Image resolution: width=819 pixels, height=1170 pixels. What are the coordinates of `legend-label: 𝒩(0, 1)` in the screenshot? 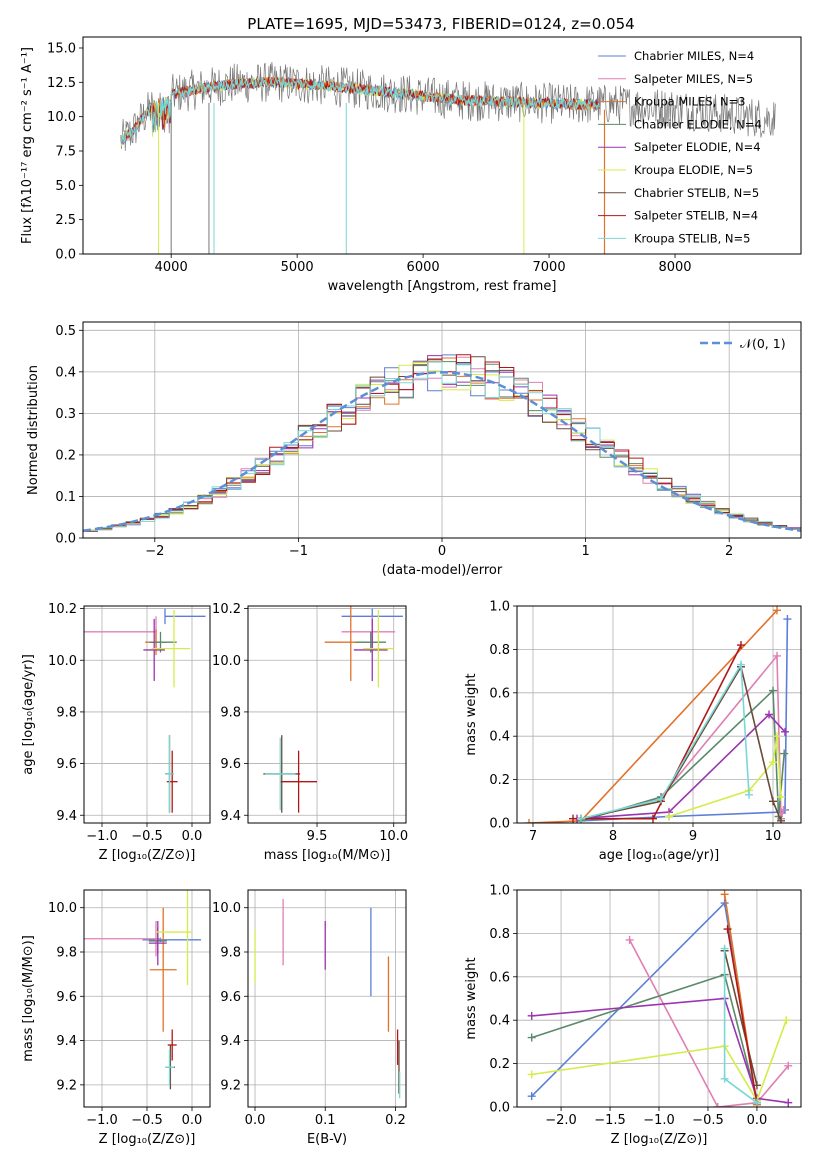 It's located at (763, 343).